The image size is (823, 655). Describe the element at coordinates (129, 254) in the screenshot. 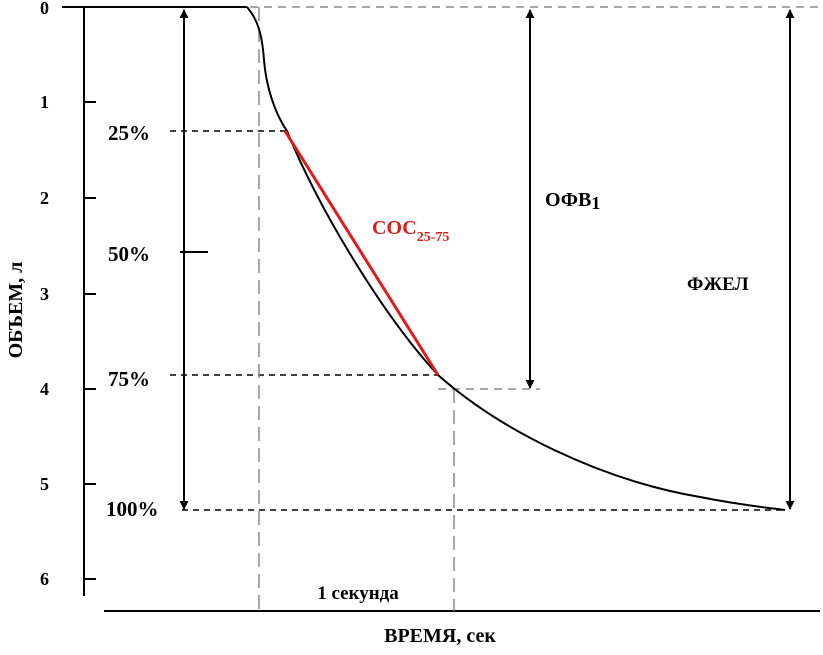

I see `percent-50: 50%` at that location.